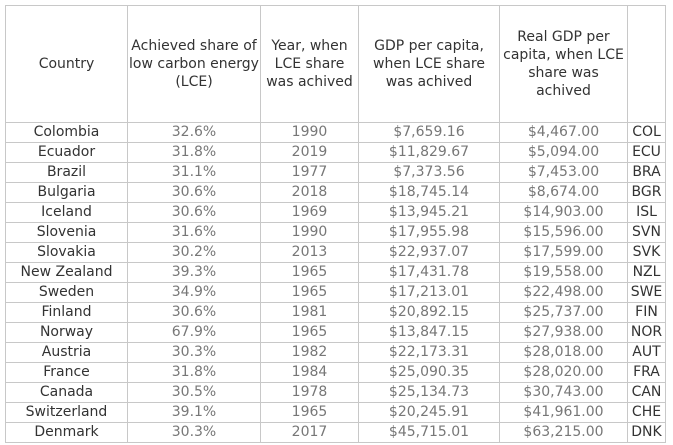 The image size is (673, 445). Describe the element at coordinates (429, 332) in the screenshot. I see `cell-gdp: $13,847.15` at that location.